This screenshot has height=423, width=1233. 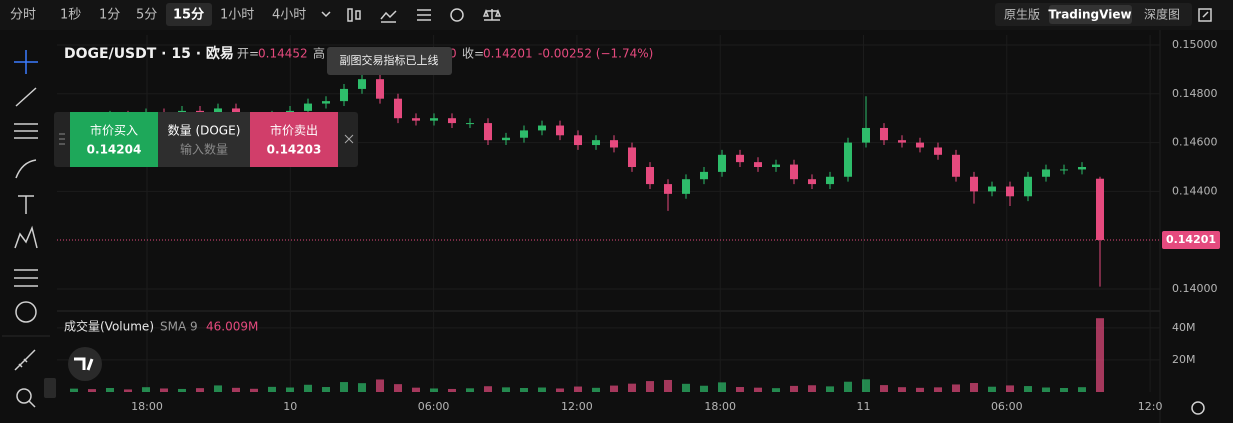 I want to click on hidden-tail: 0, so click(x=453, y=54).